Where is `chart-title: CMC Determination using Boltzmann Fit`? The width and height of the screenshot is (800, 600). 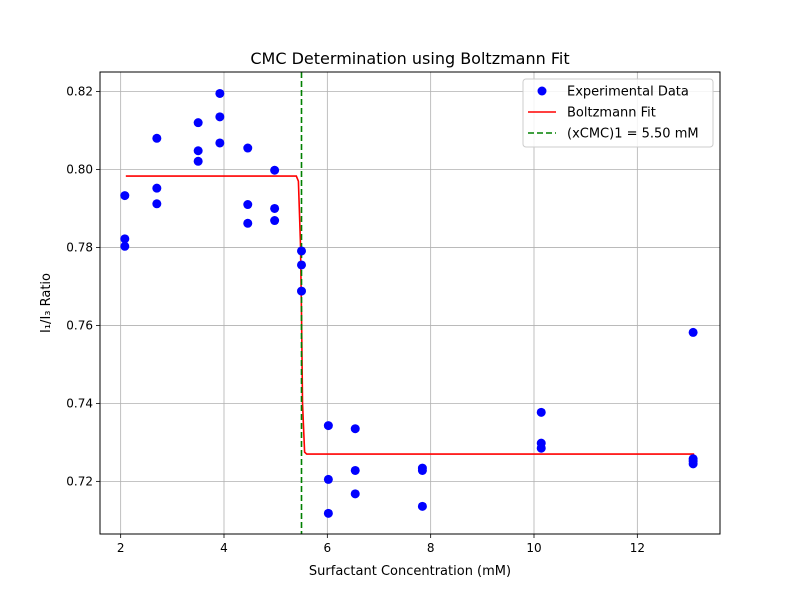
chart-title: CMC Determination using Boltzmann Fit is located at coordinates (409, 58).